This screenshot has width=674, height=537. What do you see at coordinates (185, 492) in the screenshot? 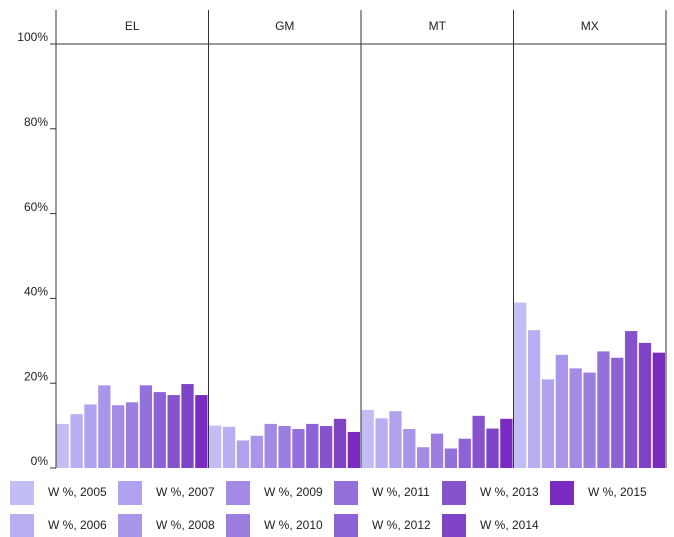
I see `legend-label: W %, 2007` at bounding box center [185, 492].